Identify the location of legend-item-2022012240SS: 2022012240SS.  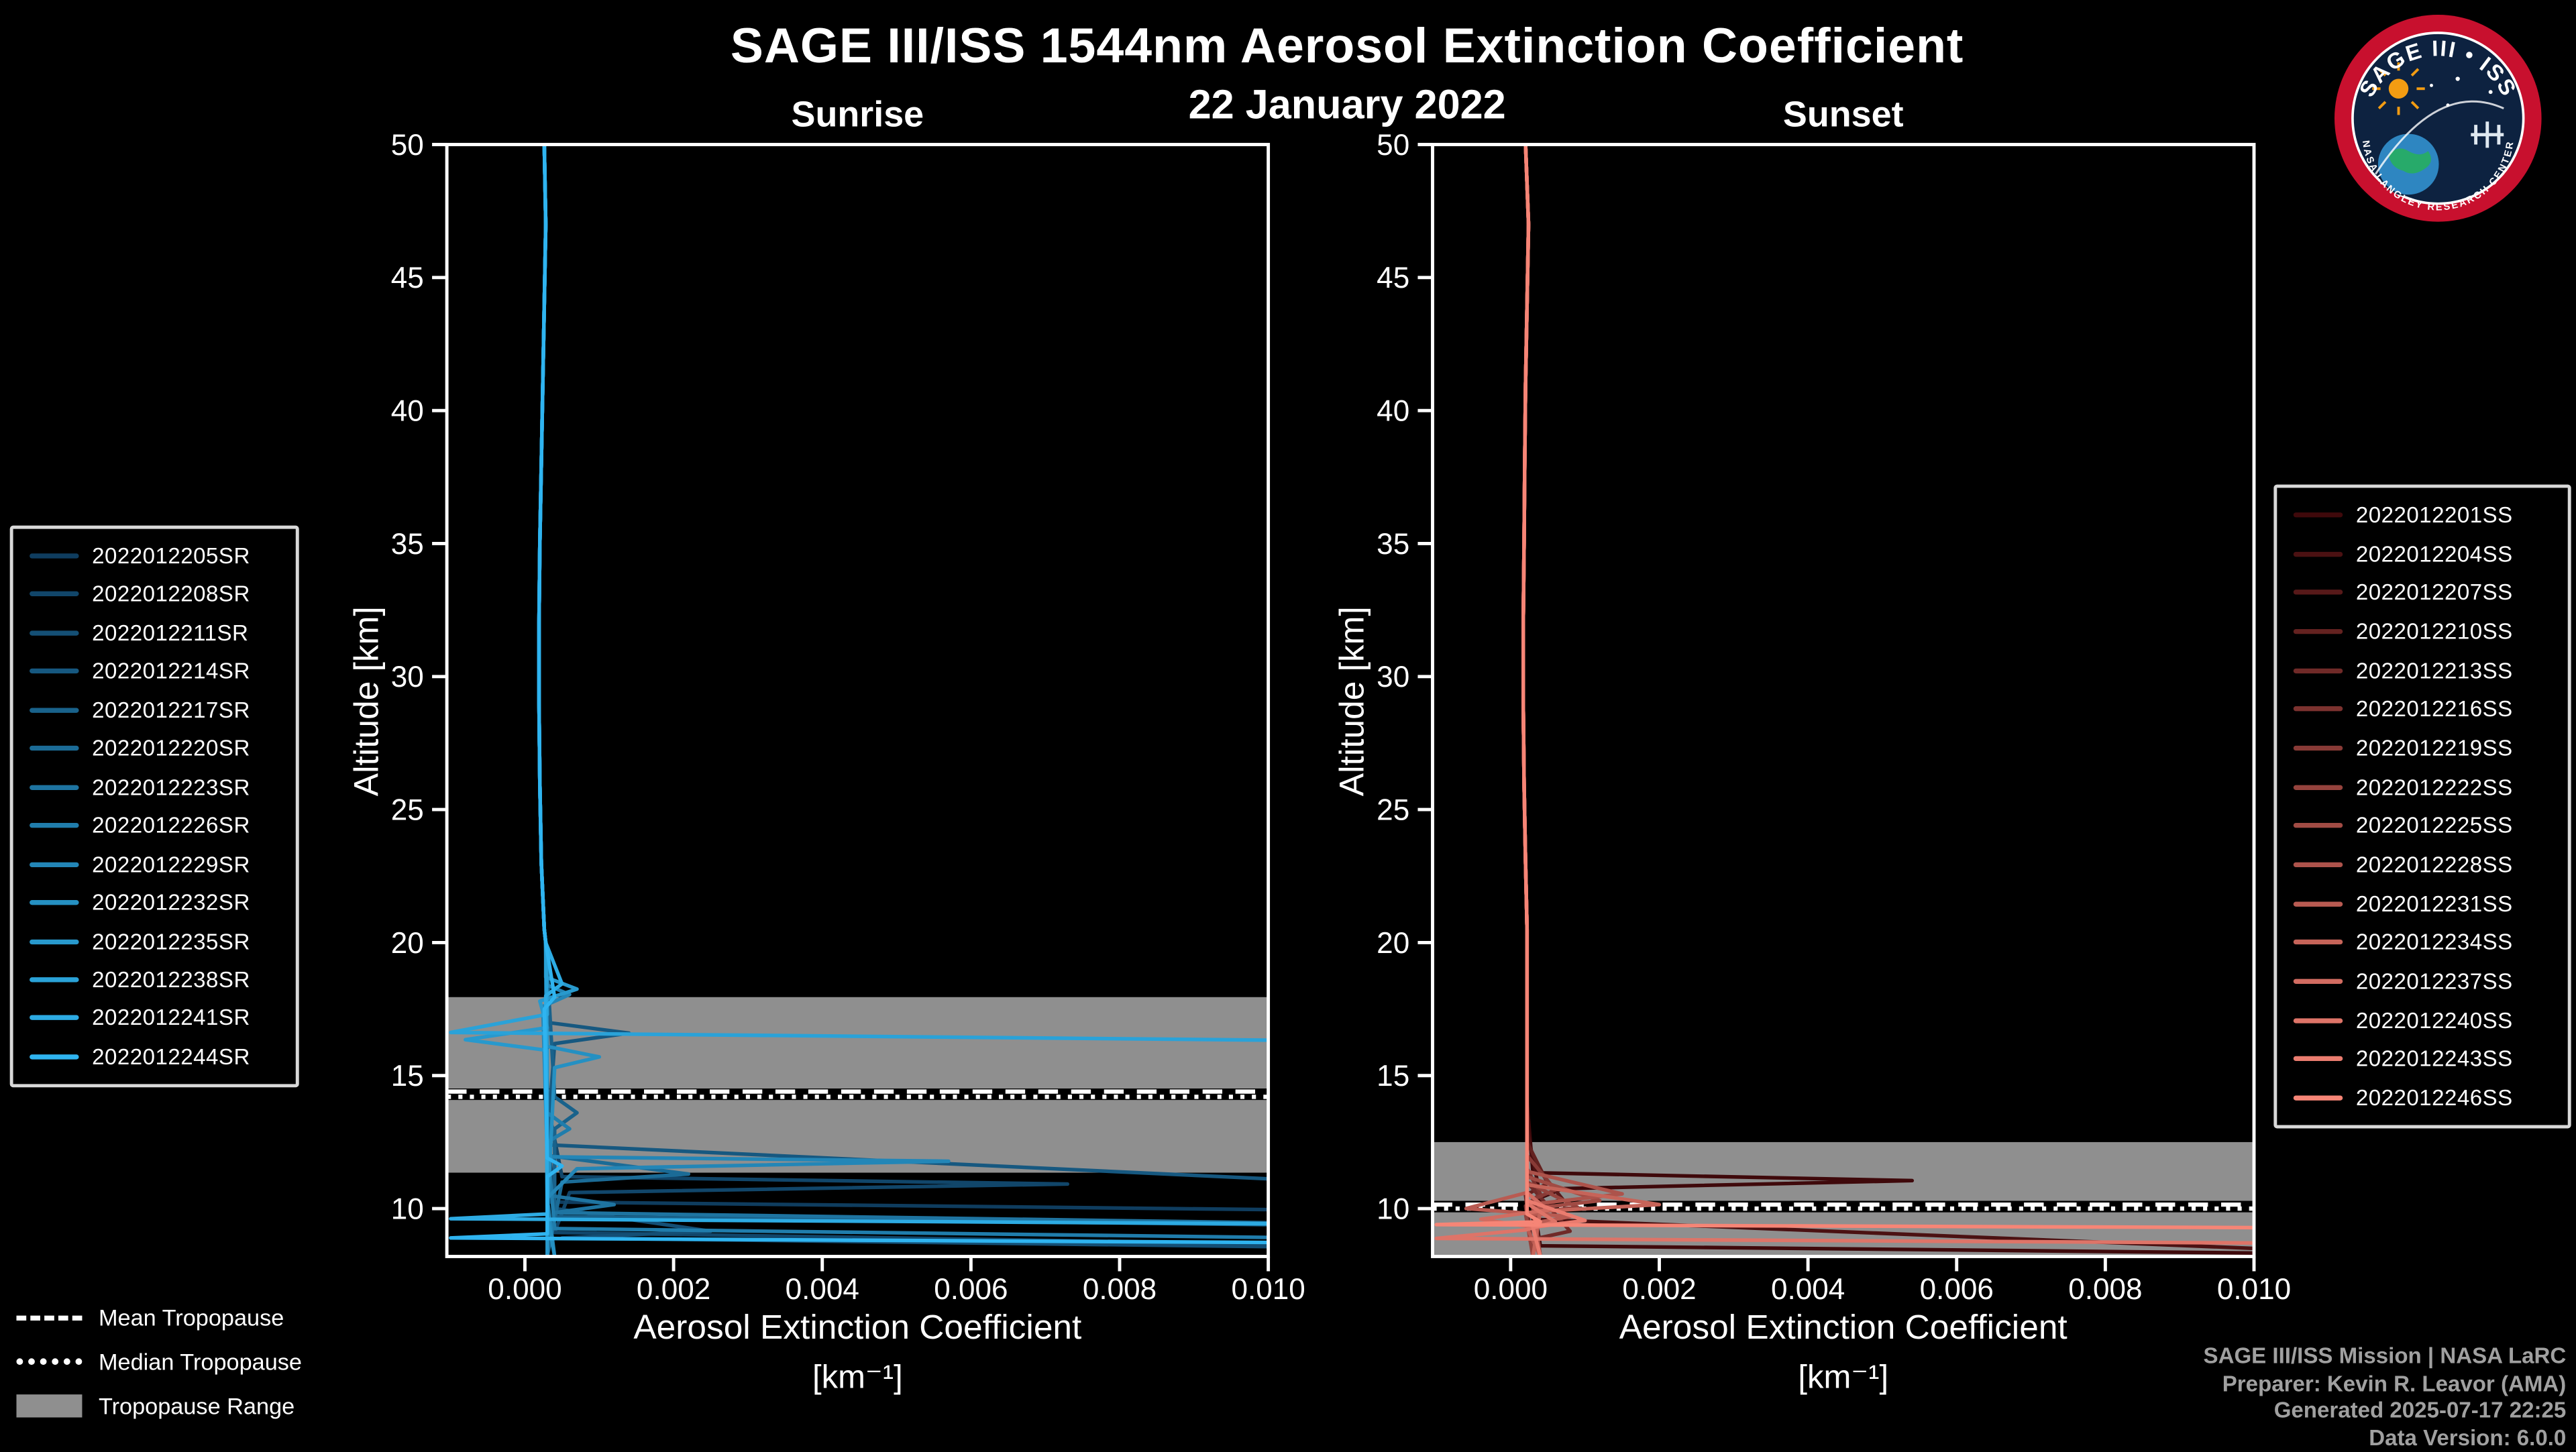
(2422, 1020).